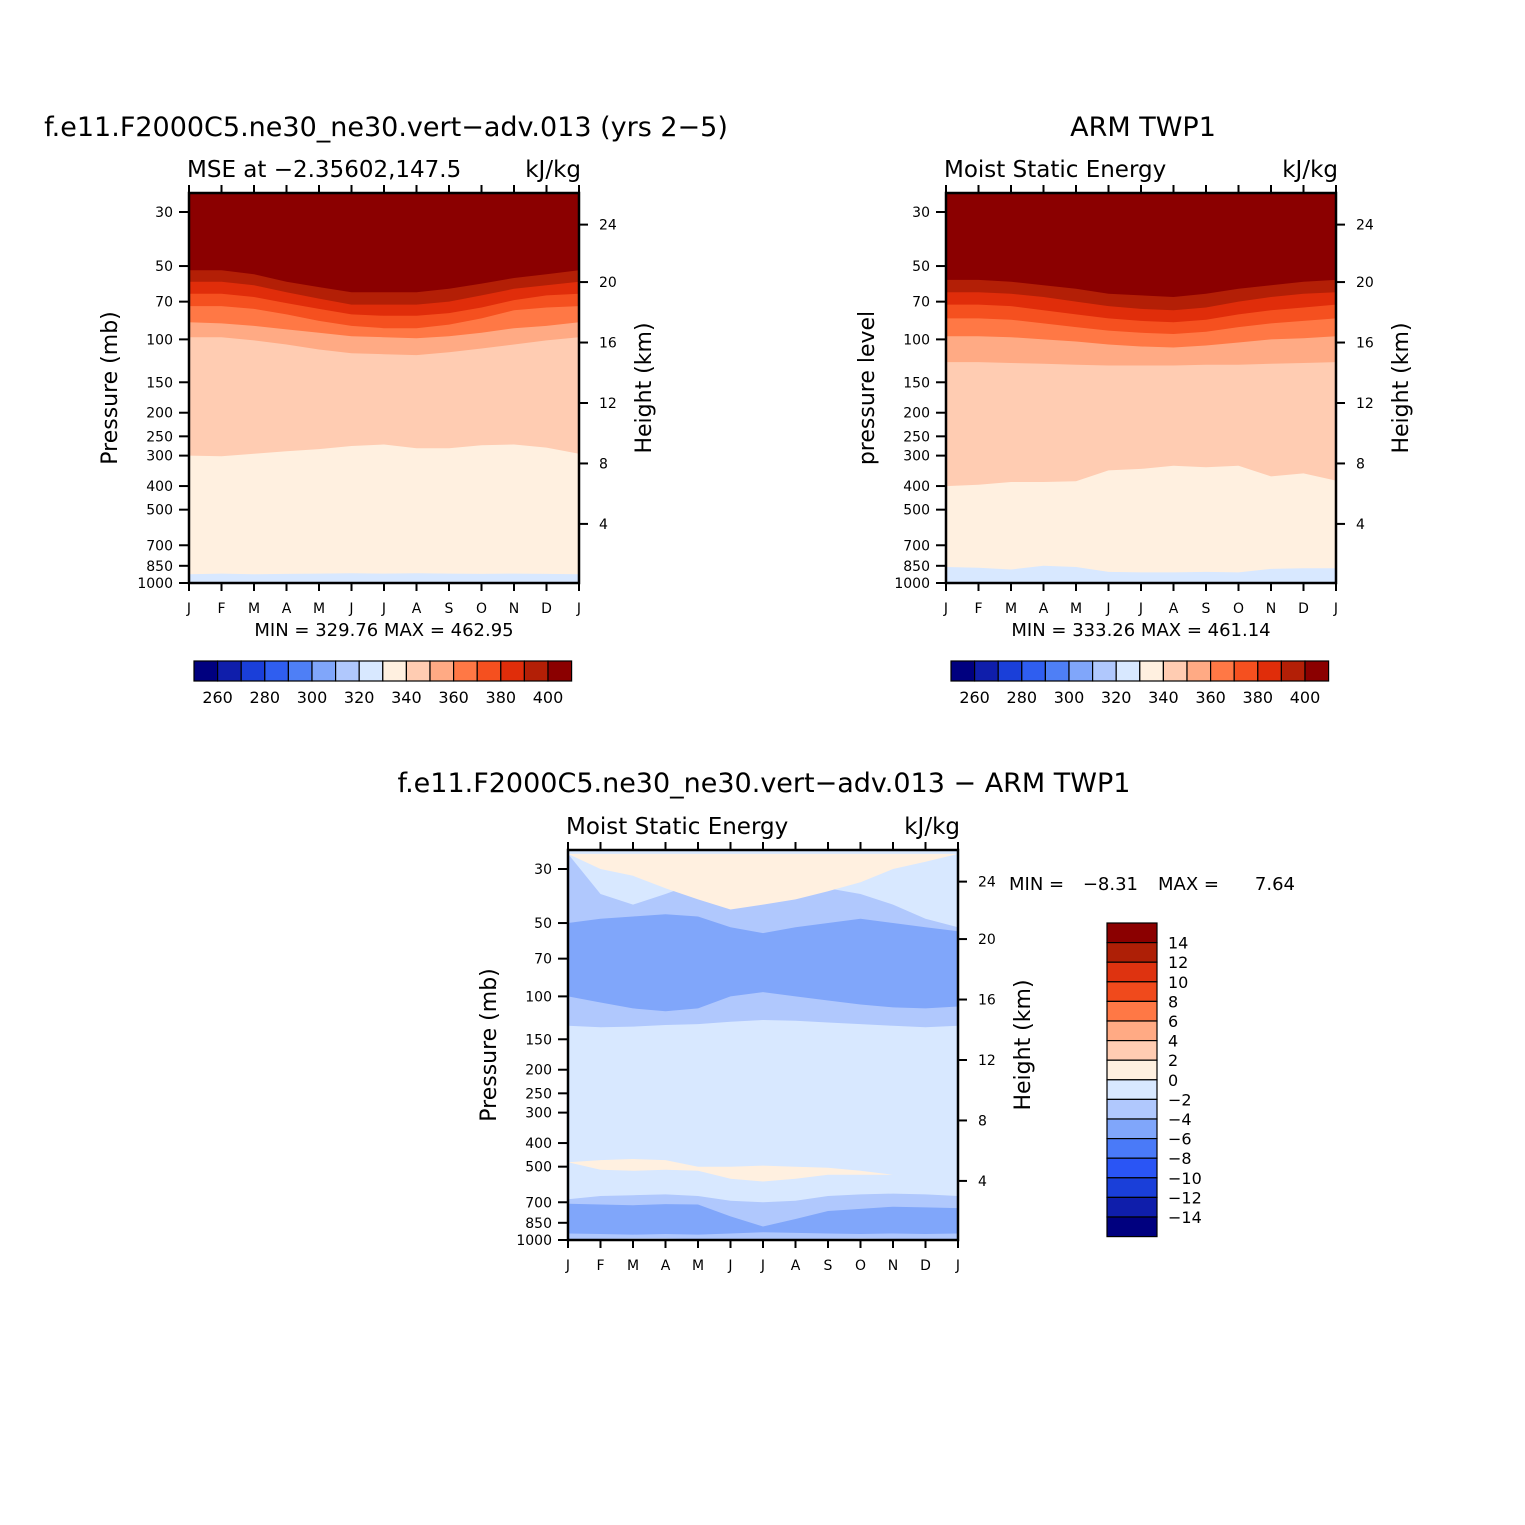 This screenshot has height=1525, width=1525. What do you see at coordinates (159, 567) in the screenshot?
I see `y-tick-label: 850` at bounding box center [159, 567].